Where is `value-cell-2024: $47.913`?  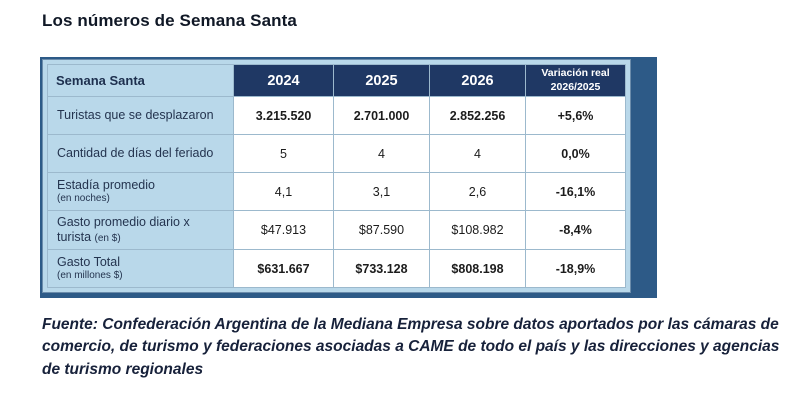
value-cell-2024: $47.913 is located at coordinates (283, 230).